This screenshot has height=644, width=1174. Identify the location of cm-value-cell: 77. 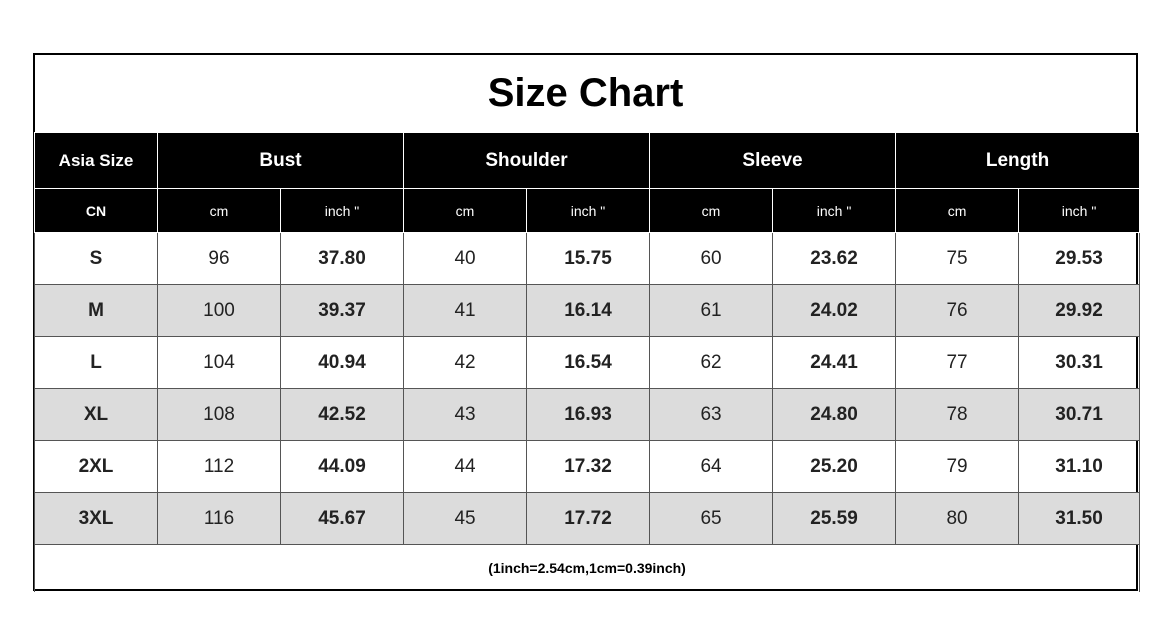
(957, 362).